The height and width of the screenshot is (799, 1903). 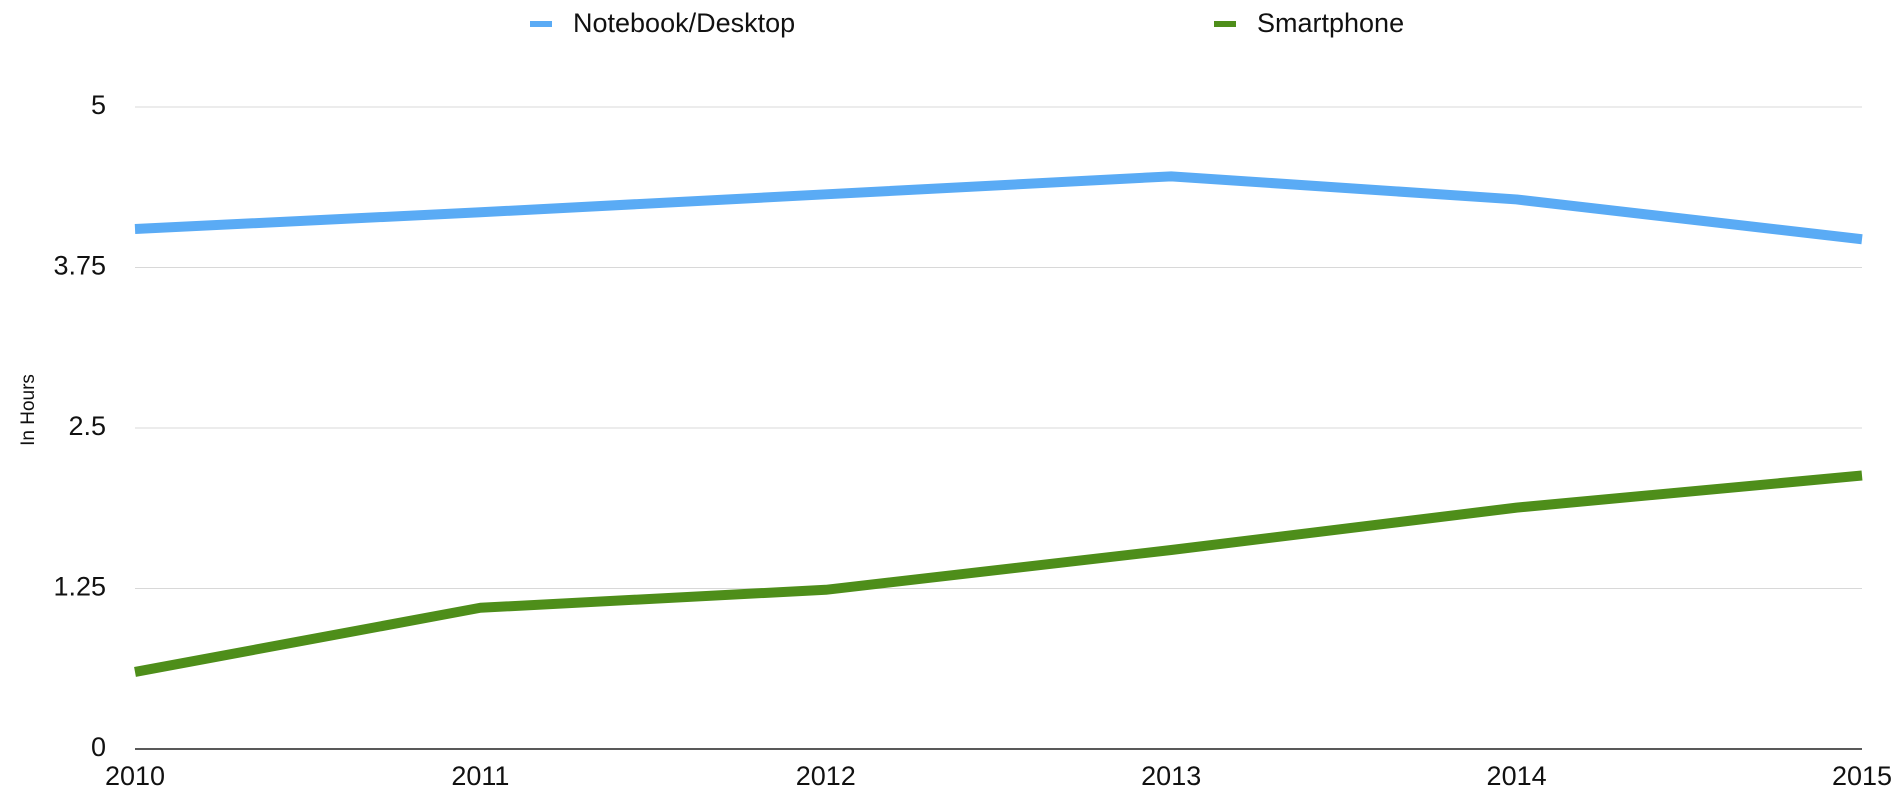 I want to click on x-tick-label: 2015, so click(x=1862, y=776).